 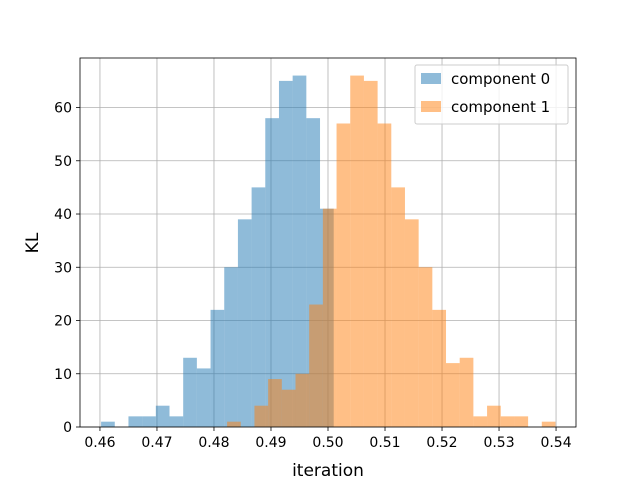 I want to click on y-tick-label: 30, so click(x=63, y=268).